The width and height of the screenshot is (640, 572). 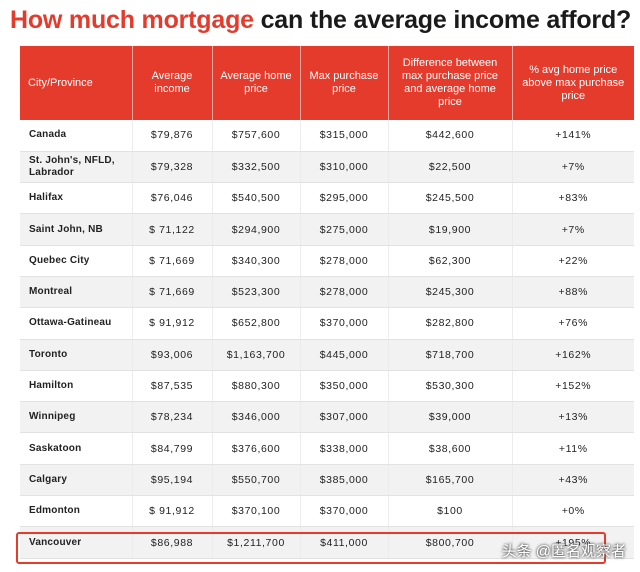 I want to click on cell-percent-above: +88%, so click(x=573, y=292).